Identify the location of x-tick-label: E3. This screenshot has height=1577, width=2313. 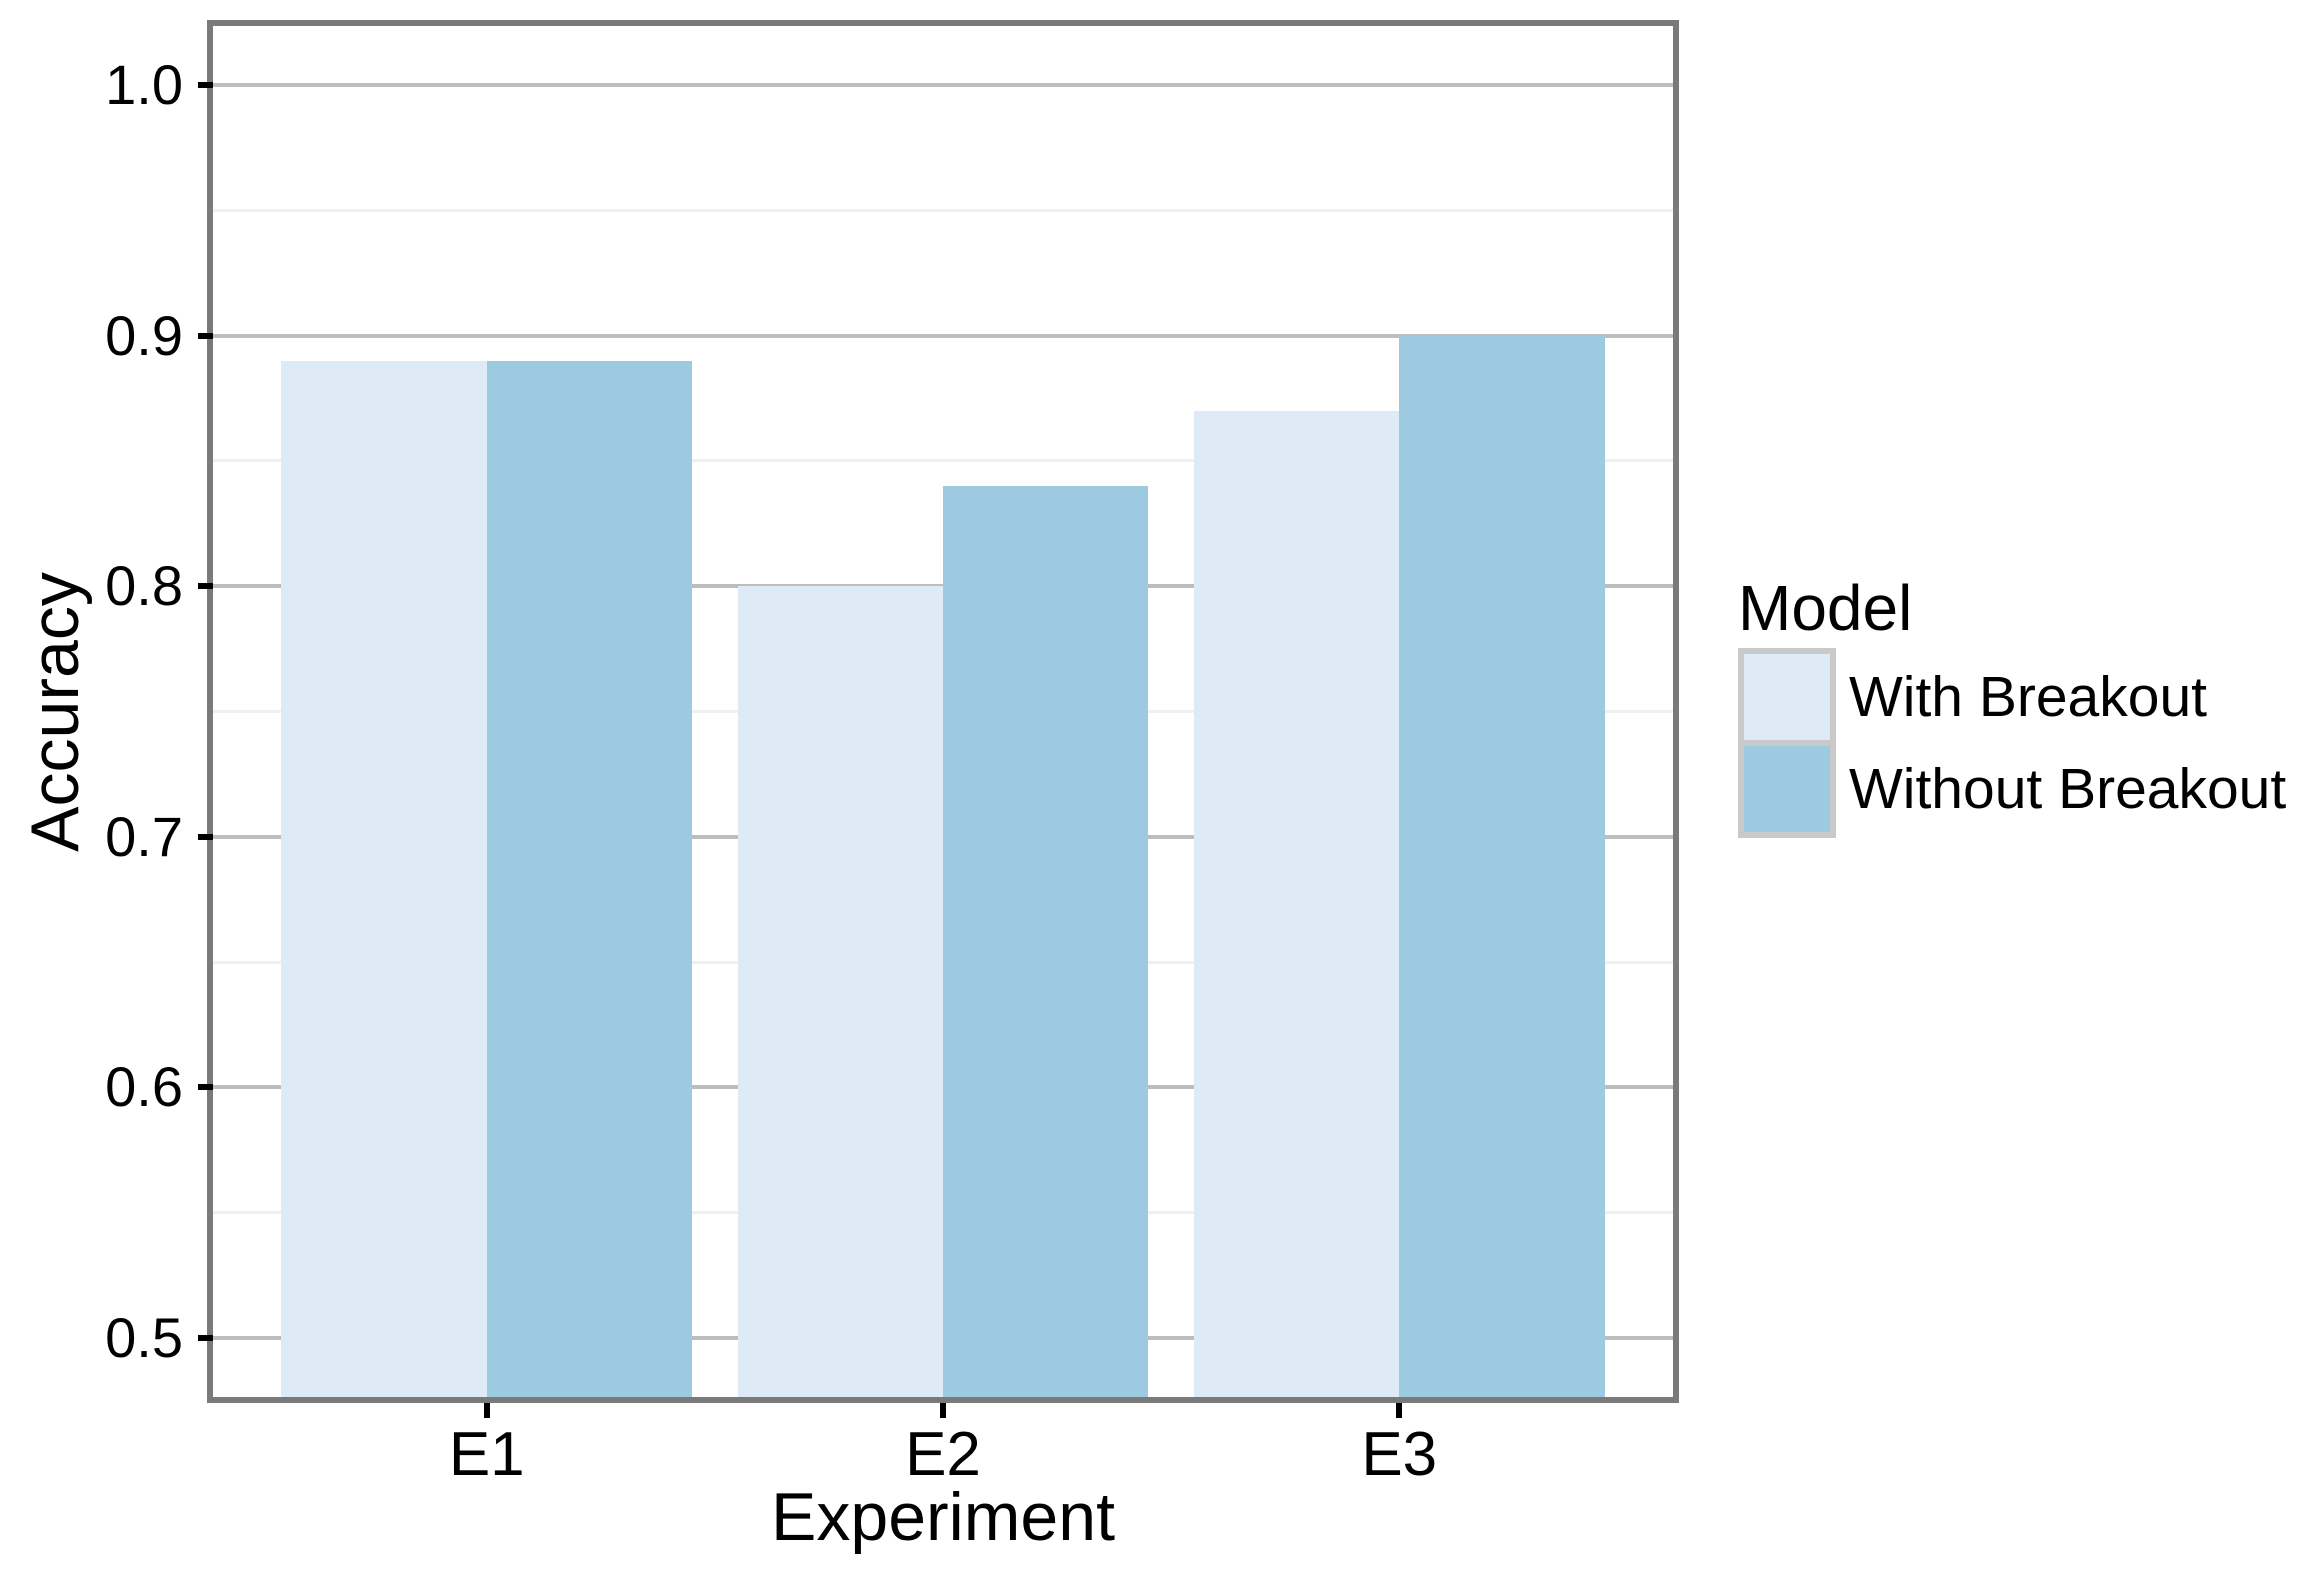
(1399, 1454).